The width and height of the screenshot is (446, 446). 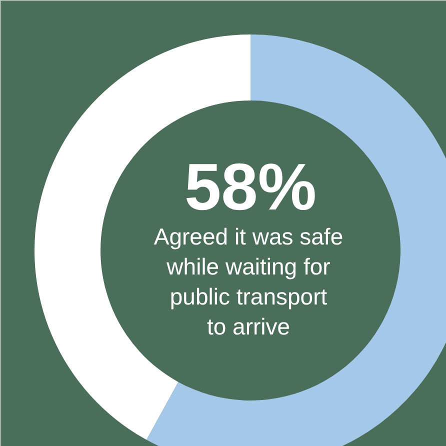 What do you see at coordinates (250, 187) in the screenshot?
I see `data-label: 58%` at bounding box center [250, 187].